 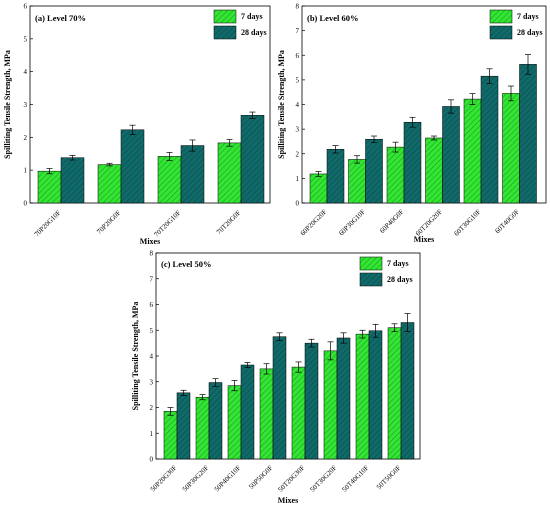 I want to click on error-bar-60T30G10F, so click(x=472, y=99).